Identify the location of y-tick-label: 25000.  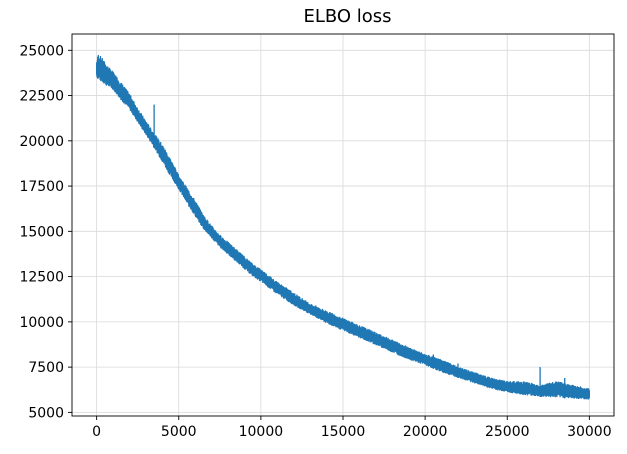
(41, 51).